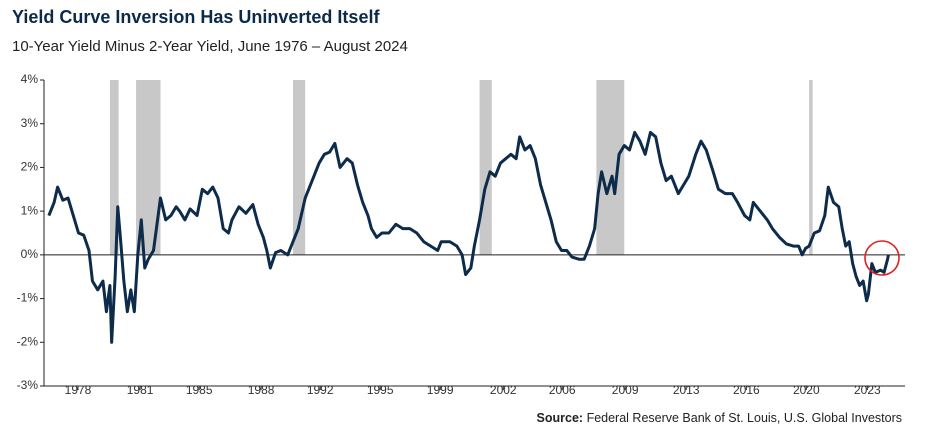 The width and height of the screenshot is (925, 437). Describe the element at coordinates (503, 390) in the screenshot. I see `x-tick-label: 2002` at that location.